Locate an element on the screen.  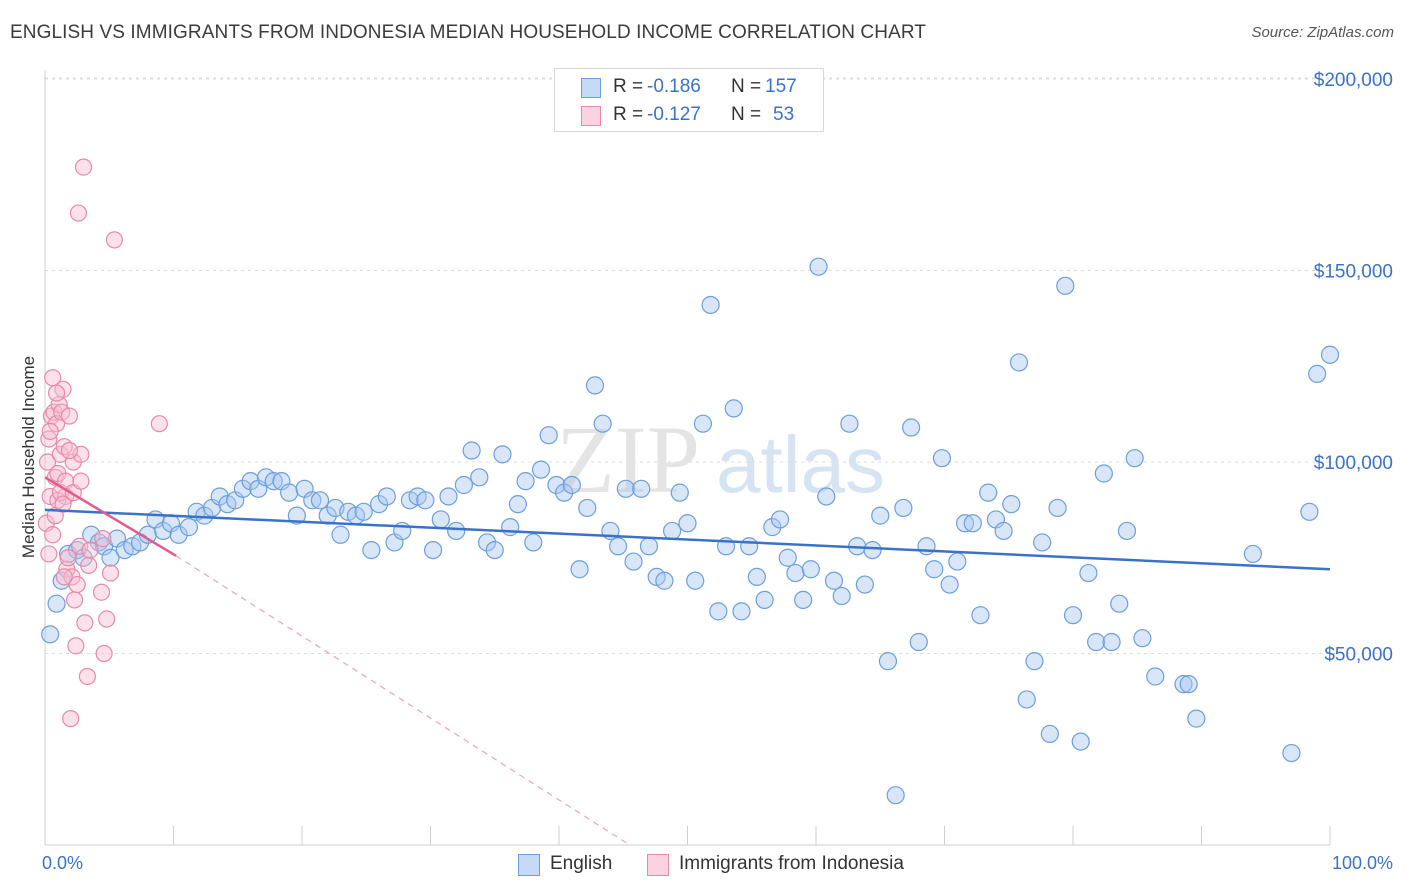
legend-row-indonesia: R = -0.127 N = 53 is located at coordinates (689, 115).